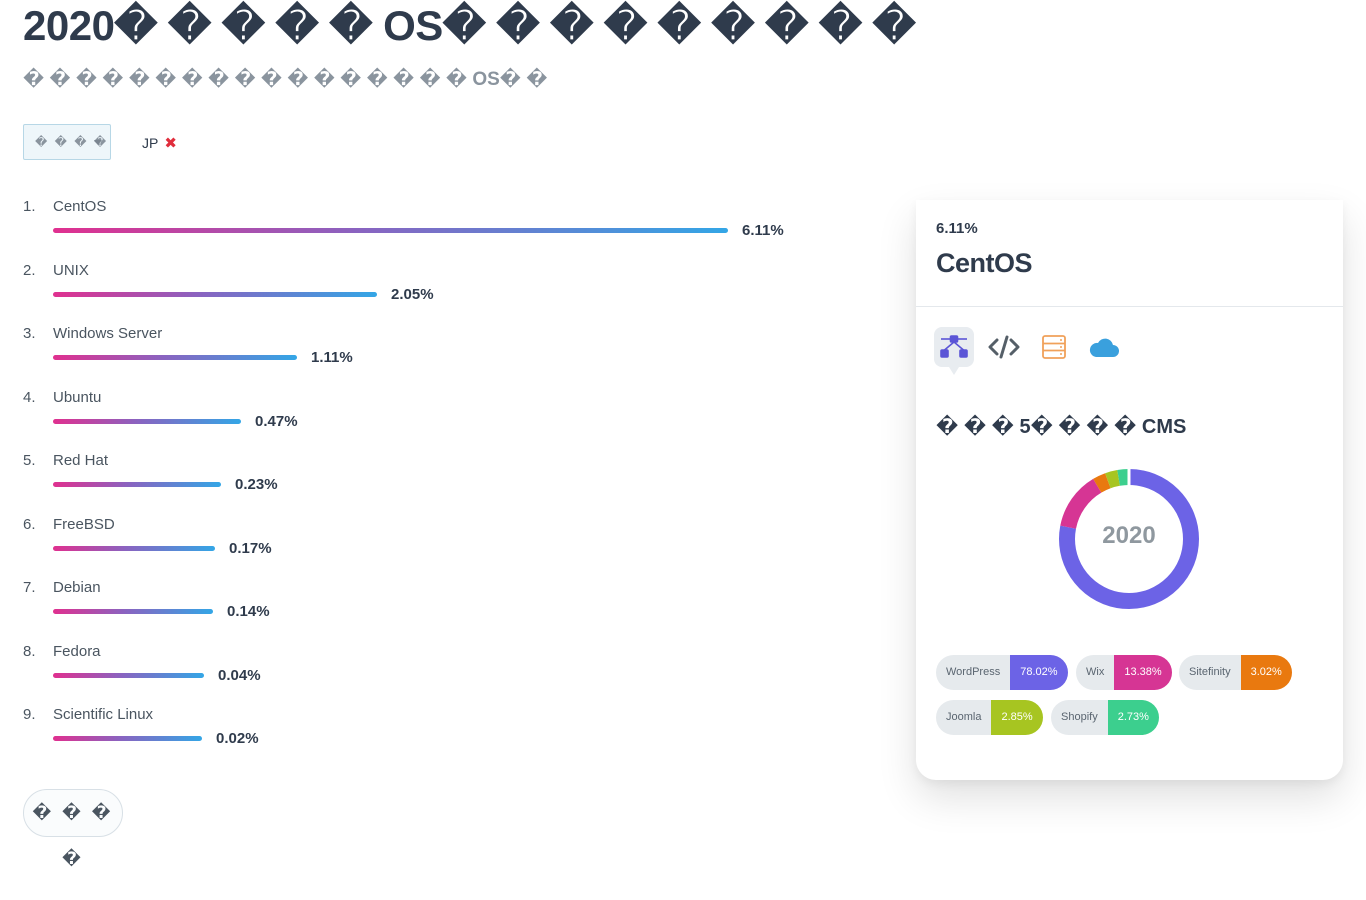 This screenshot has width=1366, height=900. Describe the element at coordinates (1266, 672) in the screenshot. I see `cms-value: 3.02%` at that location.